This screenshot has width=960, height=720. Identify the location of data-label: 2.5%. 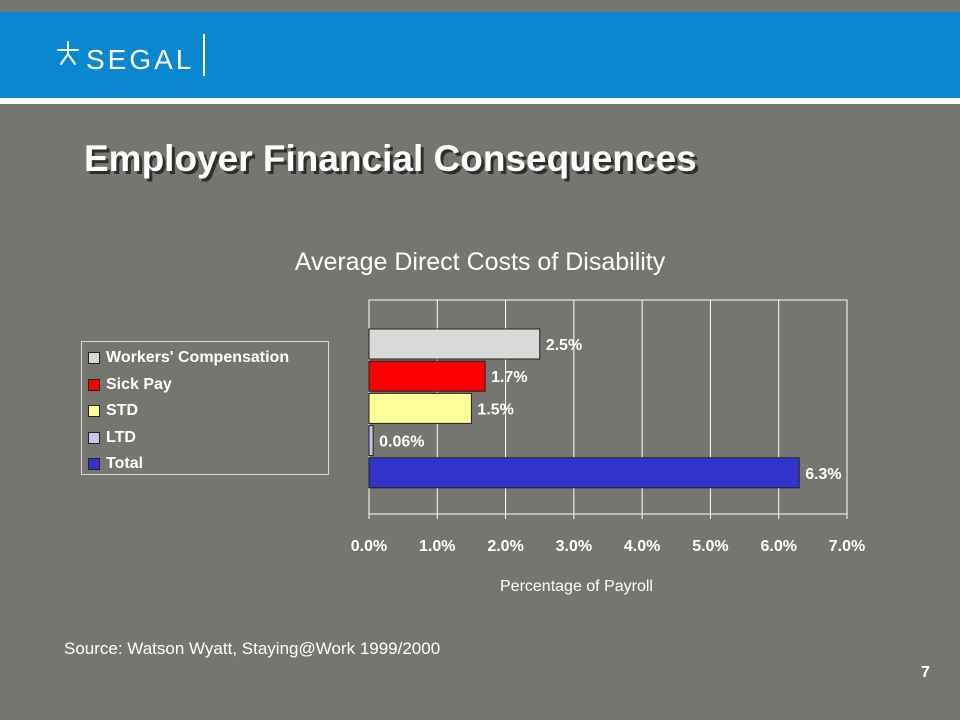
(564, 345).